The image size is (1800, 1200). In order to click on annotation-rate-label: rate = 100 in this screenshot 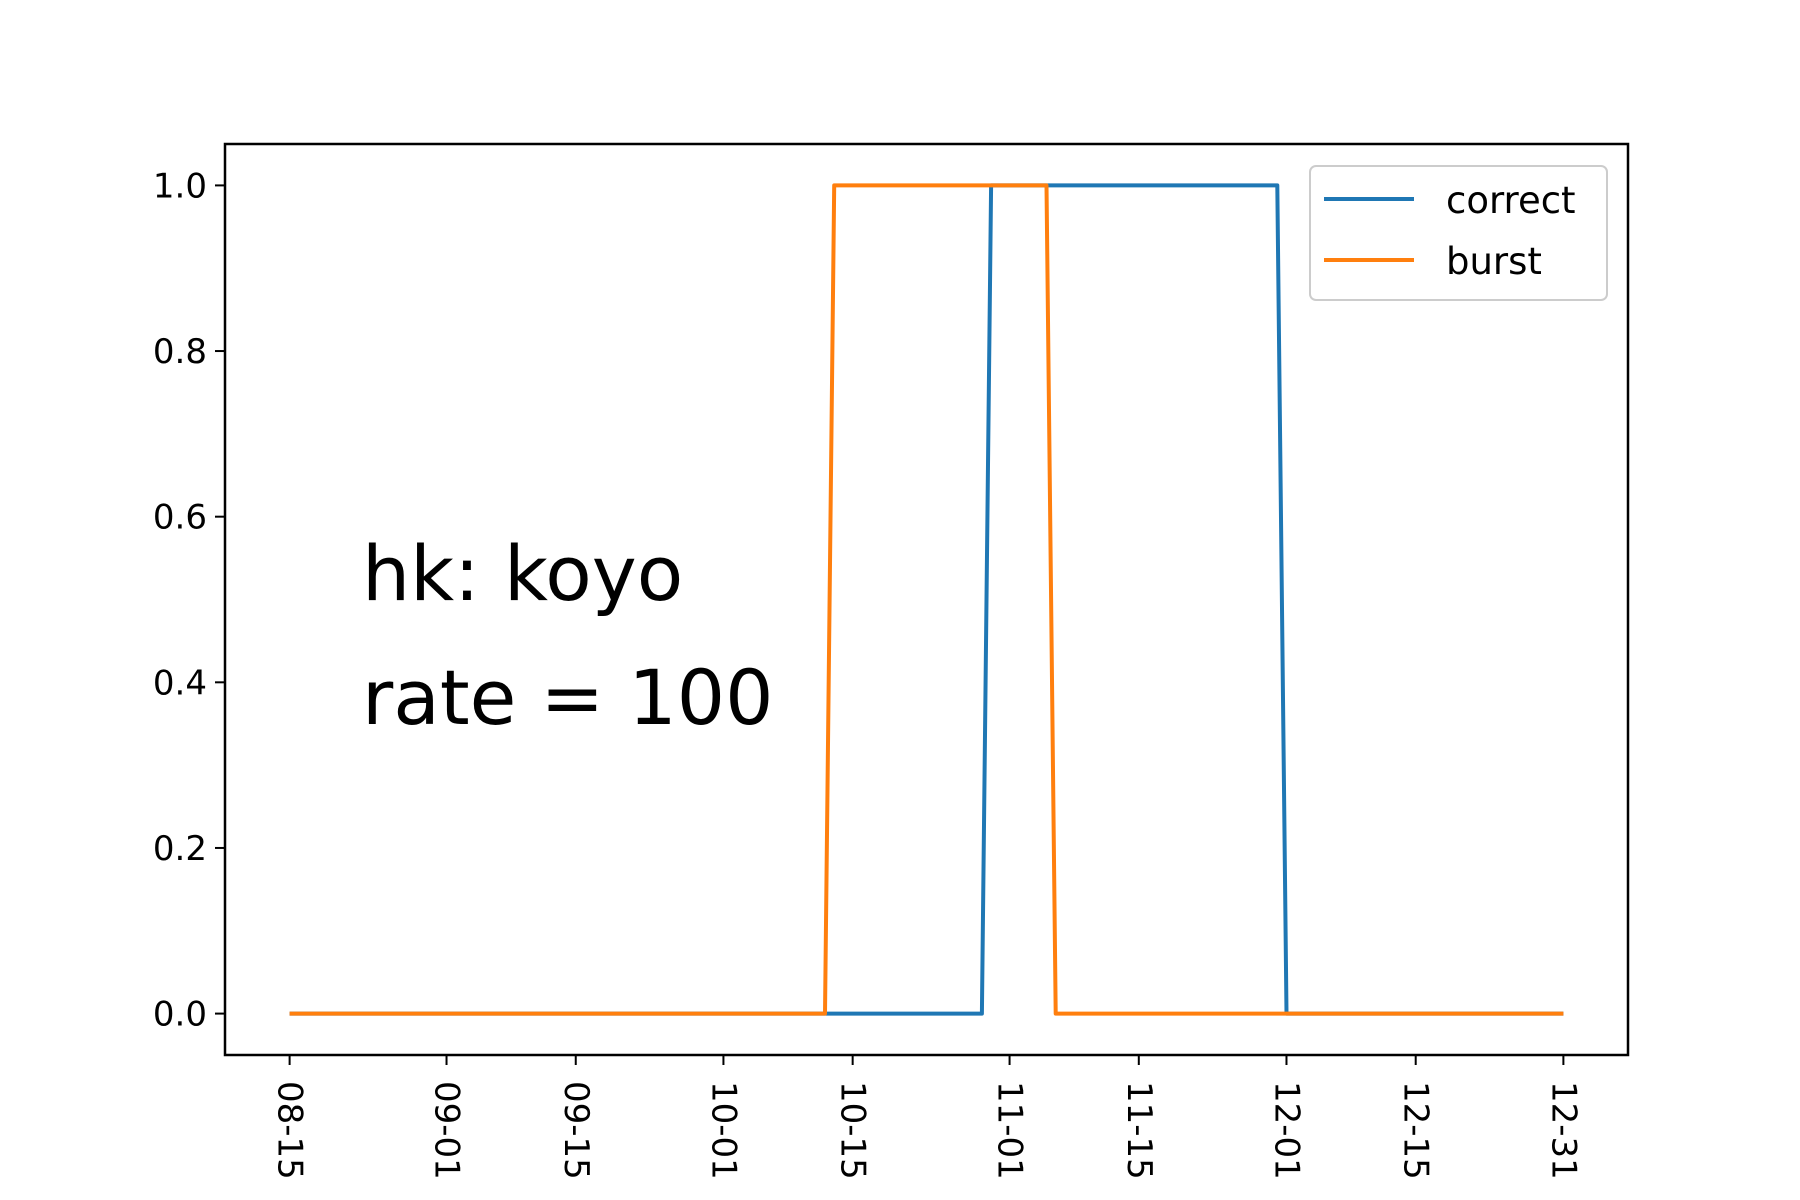, I will do `click(567, 697)`.